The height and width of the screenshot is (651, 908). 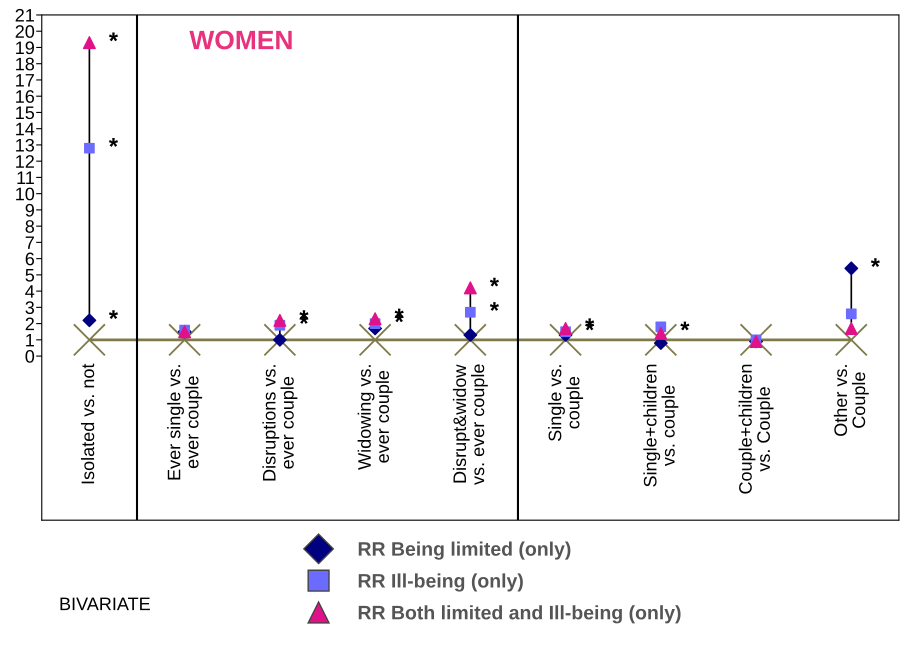 I want to click on y-tick-label: 18, so click(x=25, y=64).